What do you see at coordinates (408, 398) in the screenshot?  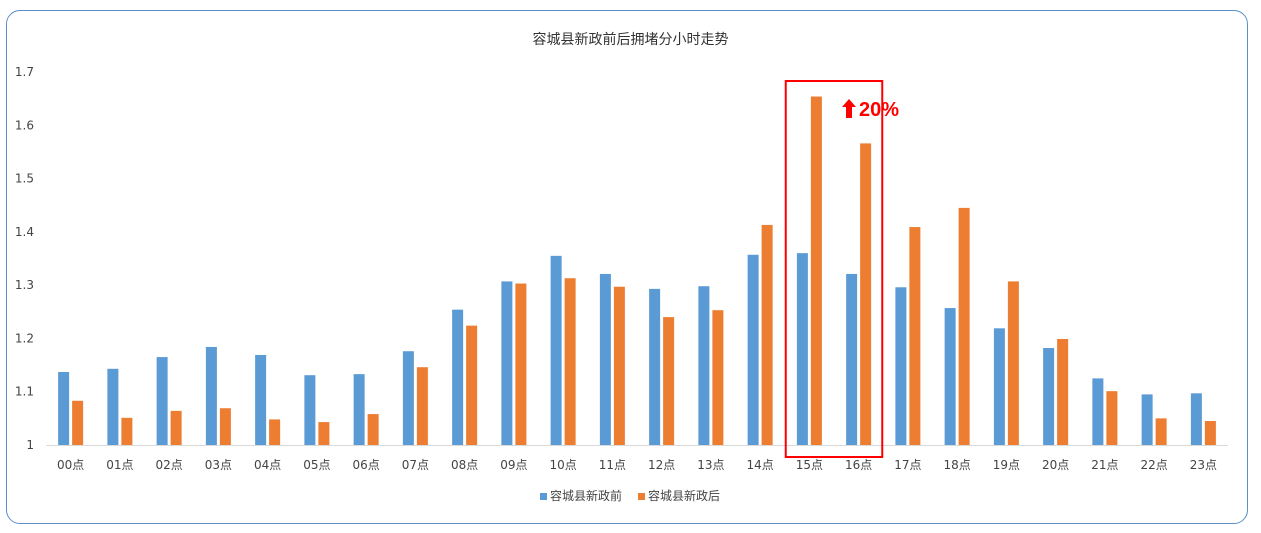 I see `bar-before-07点` at bounding box center [408, 398].